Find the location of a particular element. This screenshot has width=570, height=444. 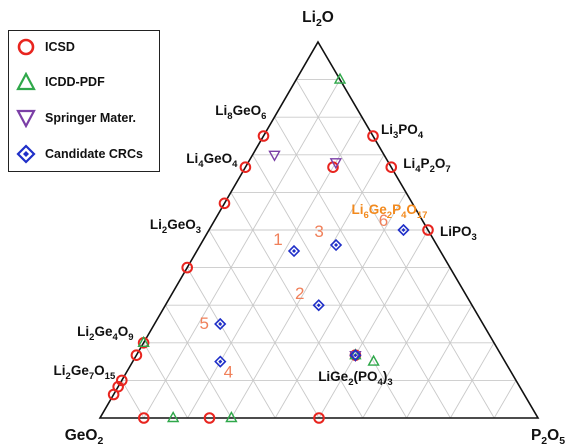

formula-text: ) is located at coordinates (385, 376).